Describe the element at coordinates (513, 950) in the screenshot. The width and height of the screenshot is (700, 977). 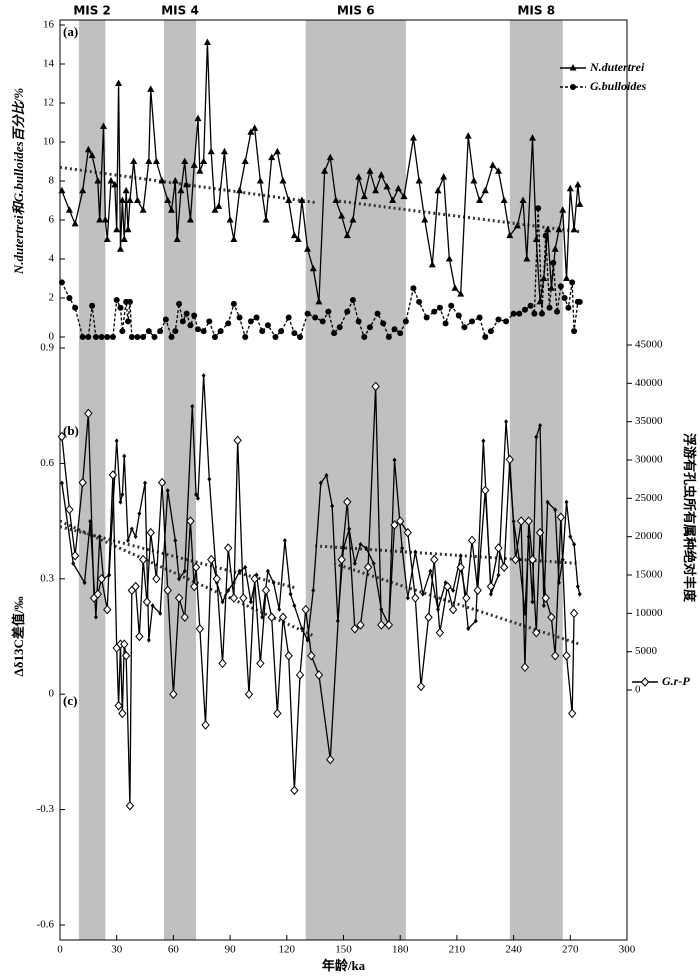
I see `x-tick-label: 240` at that location.